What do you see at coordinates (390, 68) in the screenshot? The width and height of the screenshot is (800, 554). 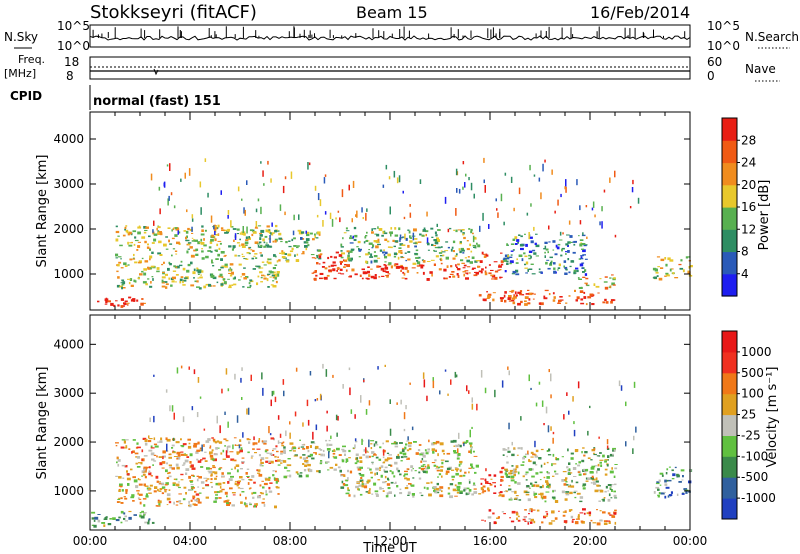 I see `freq-frame` at bounding box center [390, 68].